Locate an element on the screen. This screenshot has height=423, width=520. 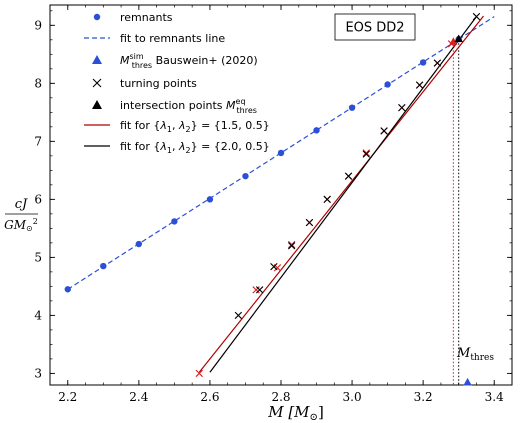
legend-turning-label: turning points is located at coordinates (158, 83).